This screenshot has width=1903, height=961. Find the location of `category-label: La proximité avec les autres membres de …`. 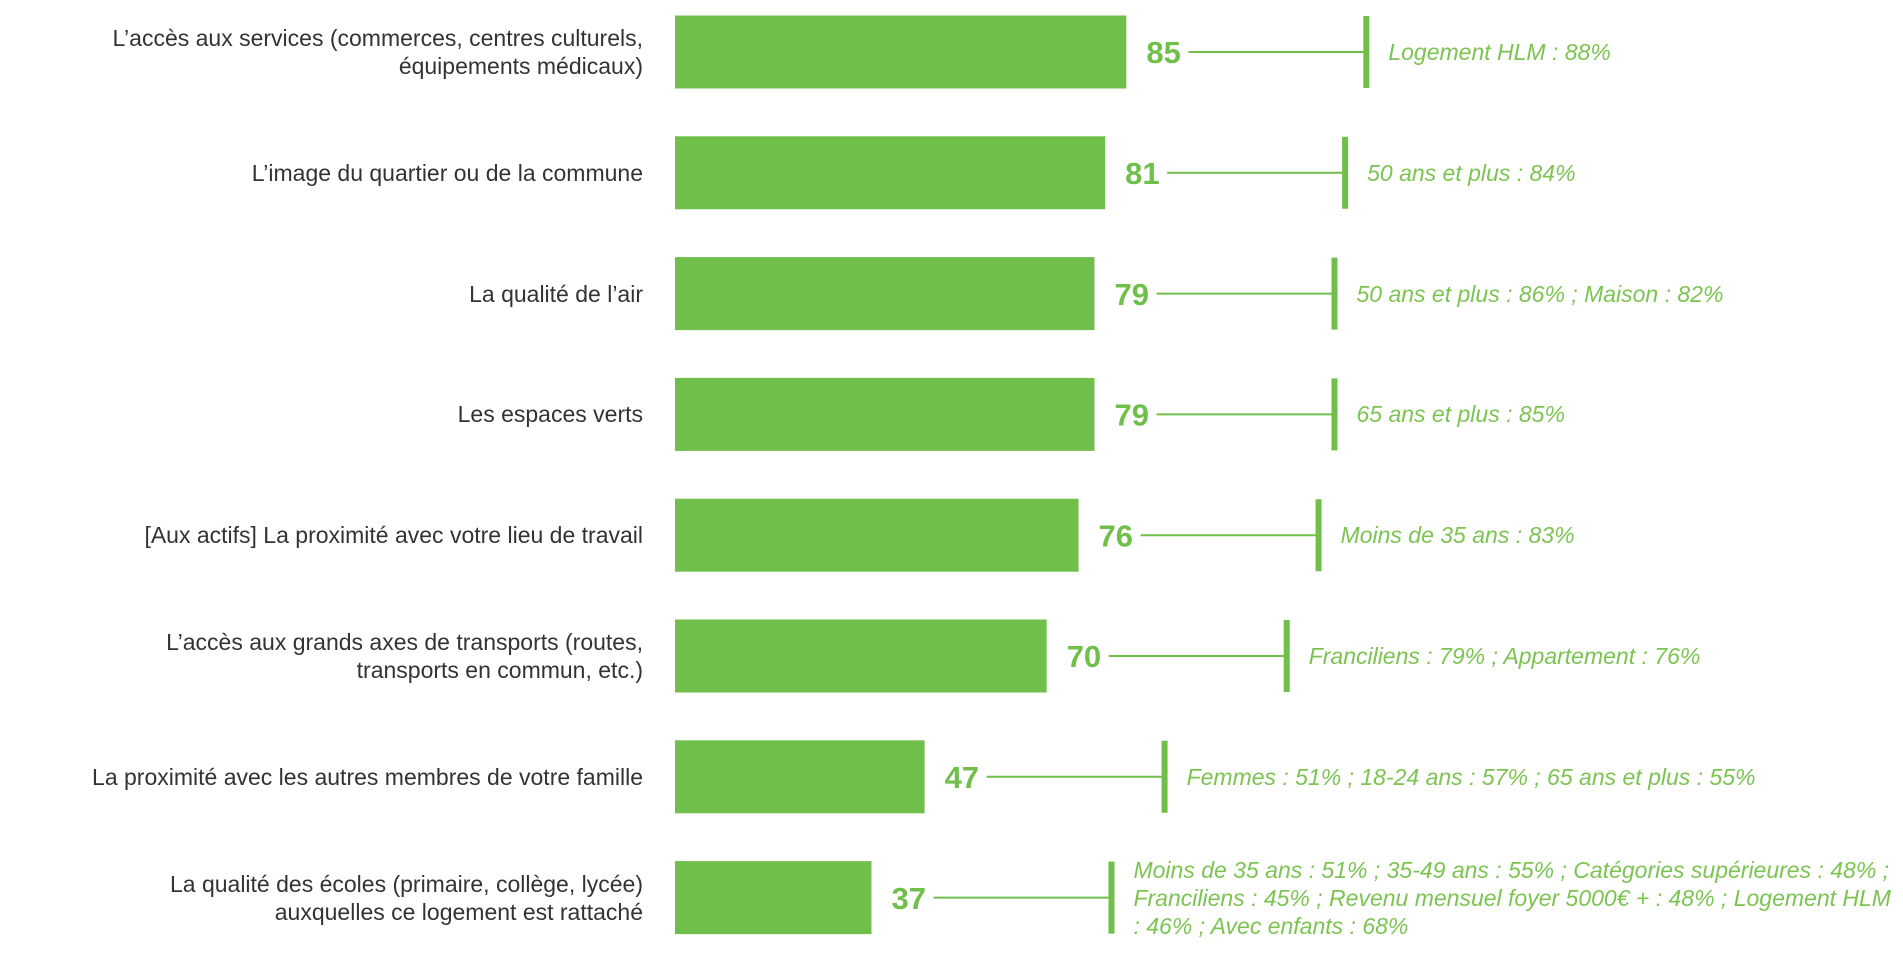

category-label: La proximité avec les autres membres de … is located at coordinates (367, 776).